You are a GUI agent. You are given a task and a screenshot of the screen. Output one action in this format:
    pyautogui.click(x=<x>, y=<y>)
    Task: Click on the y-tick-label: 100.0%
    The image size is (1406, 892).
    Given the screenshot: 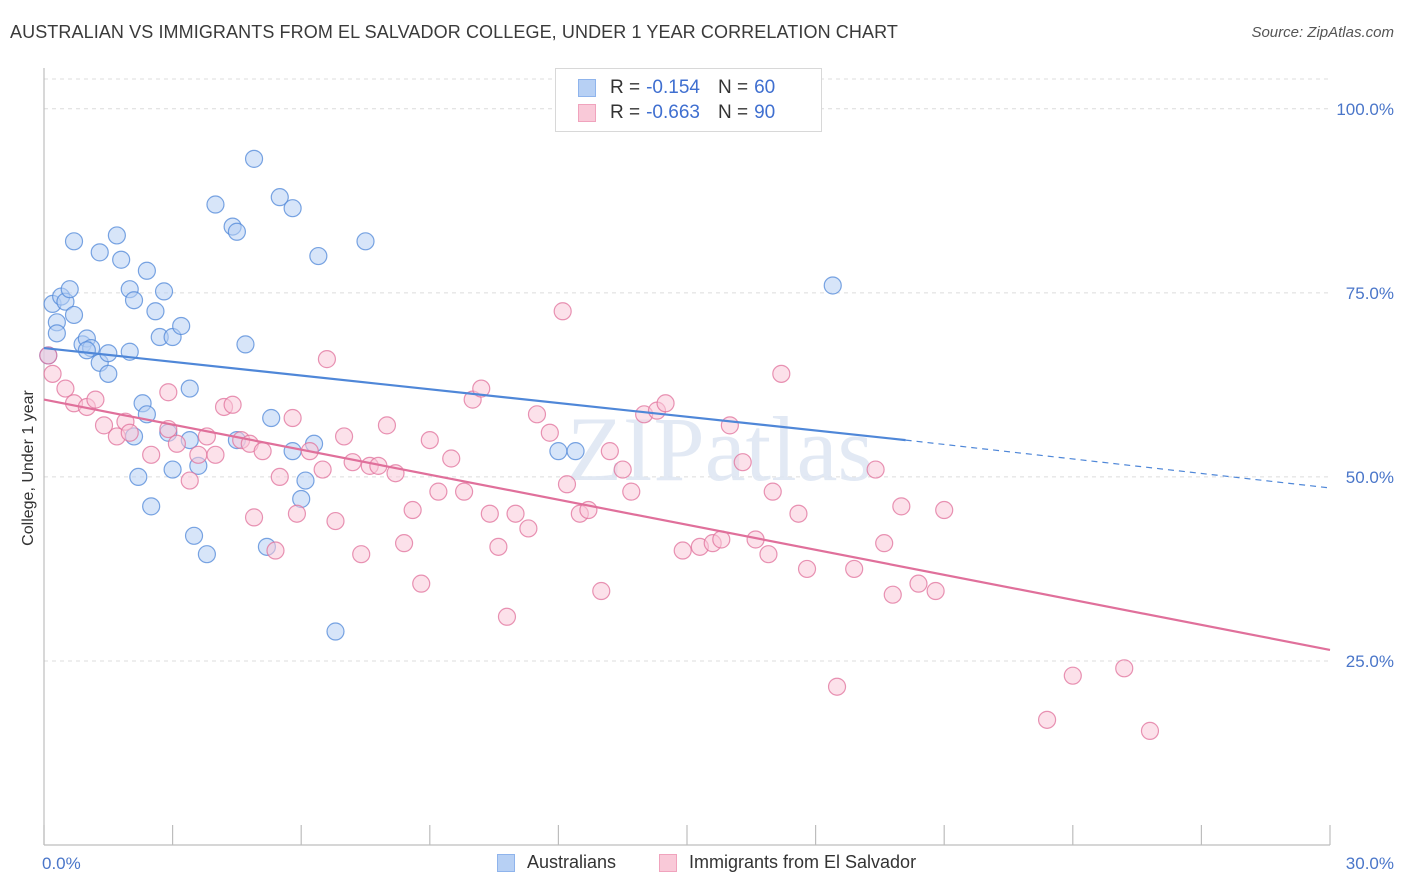 What is the action you would take?
    pyautogui.click(x=1365, y=109)
    